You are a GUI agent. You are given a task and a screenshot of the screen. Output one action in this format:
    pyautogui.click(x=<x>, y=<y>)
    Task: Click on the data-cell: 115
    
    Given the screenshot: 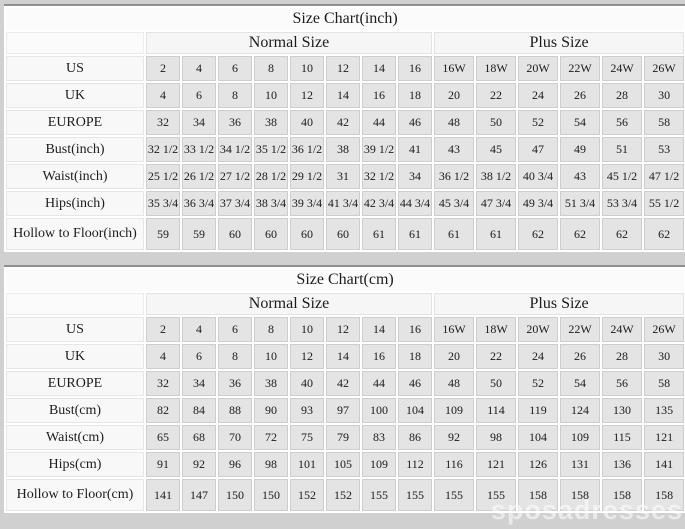 What is the action you would take?
    pyautogui.click(x=622, y=437)
    